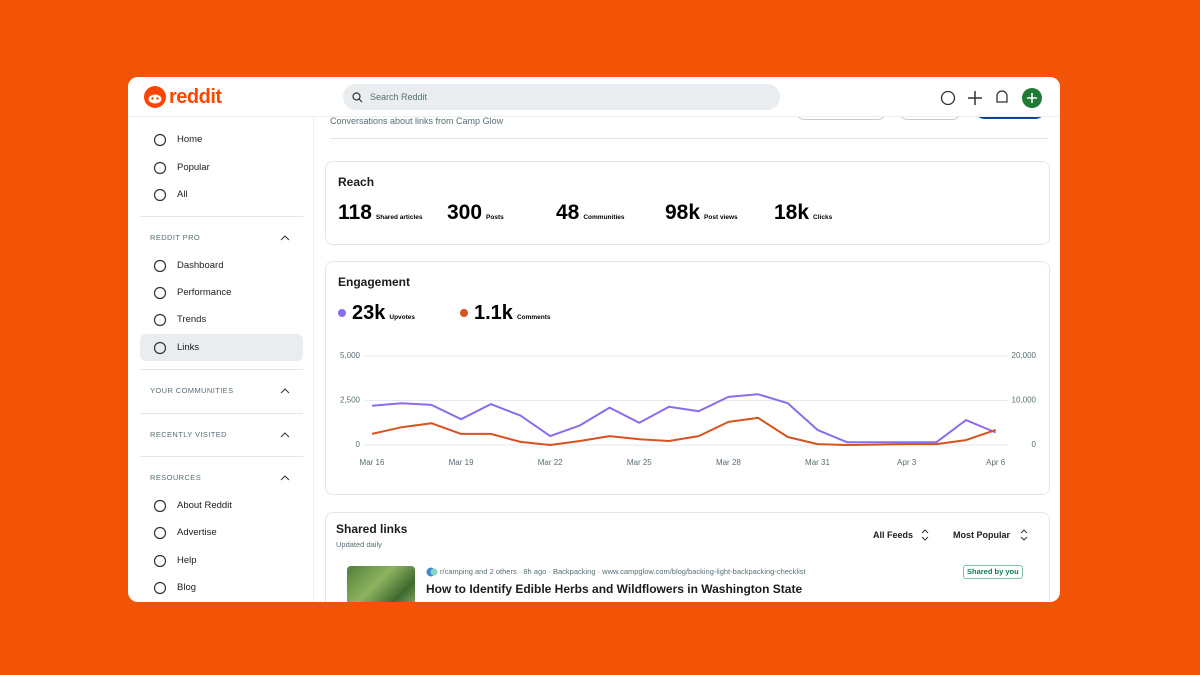 The image size is (1200, 675). Describe the element at coordinates (993, 572) in the screenshot. I see `badge: Shared by you` at that location.